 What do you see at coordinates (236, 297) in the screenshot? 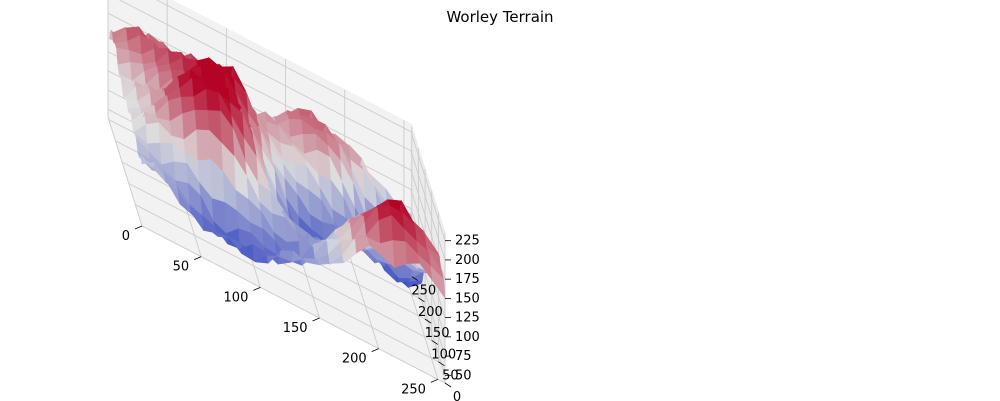
I see `x-tick-label: 100` at bounding box center [236, 297].